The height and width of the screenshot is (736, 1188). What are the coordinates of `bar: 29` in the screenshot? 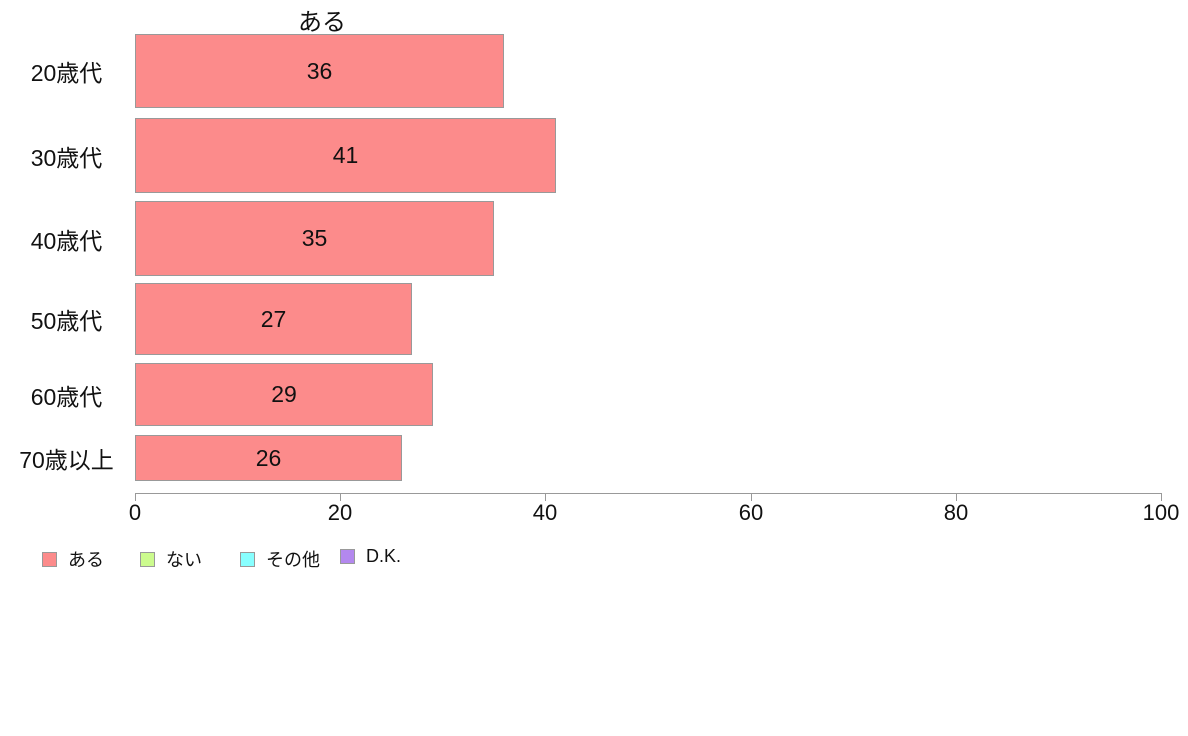 It's located at (284, 394).